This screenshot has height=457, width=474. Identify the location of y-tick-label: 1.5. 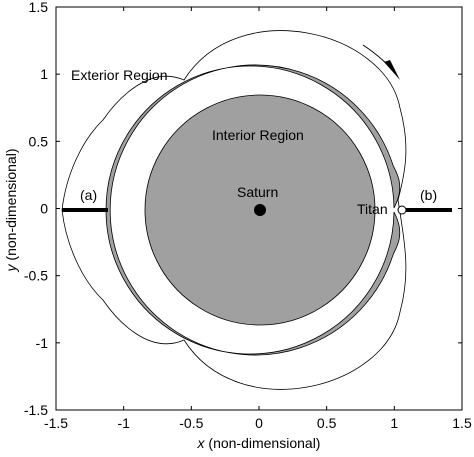
(39, 7).